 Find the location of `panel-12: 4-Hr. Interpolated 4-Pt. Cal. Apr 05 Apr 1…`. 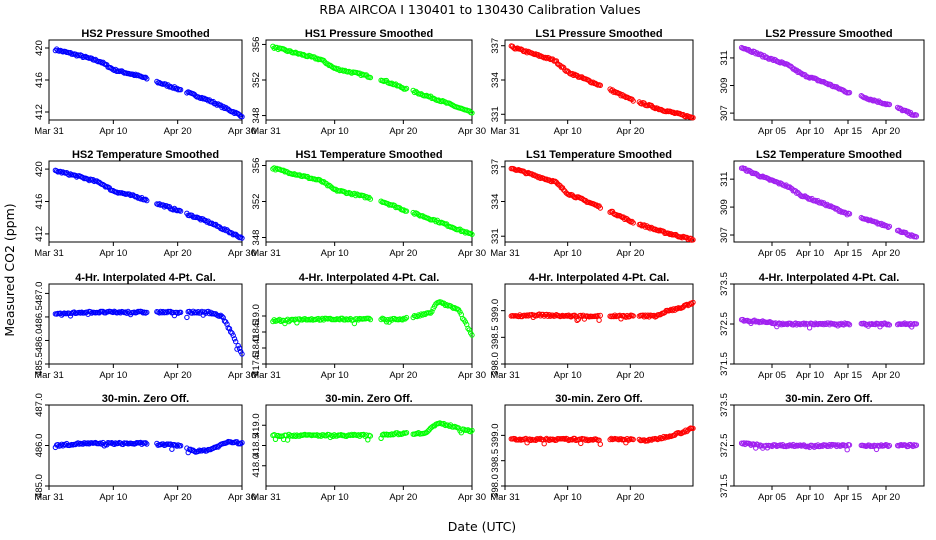

panel-12: 4-Hr. Interpolated 4-Pt. Cal. Apr 05 Apr 1… is located at coordinates (822, 326).